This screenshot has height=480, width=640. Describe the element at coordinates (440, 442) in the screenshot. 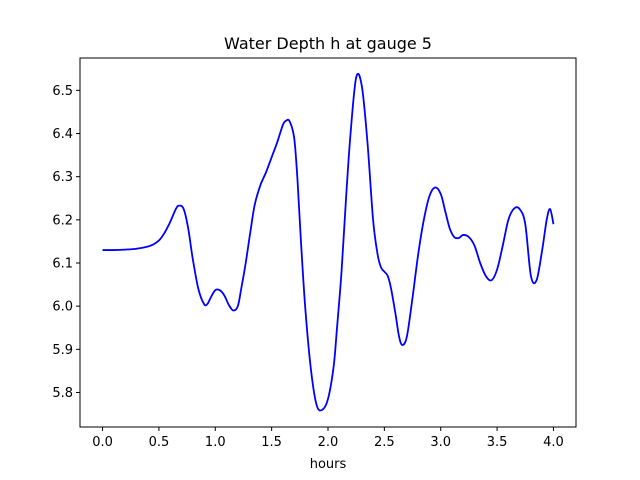

I see `x-tick-label: 3.0` at that location.